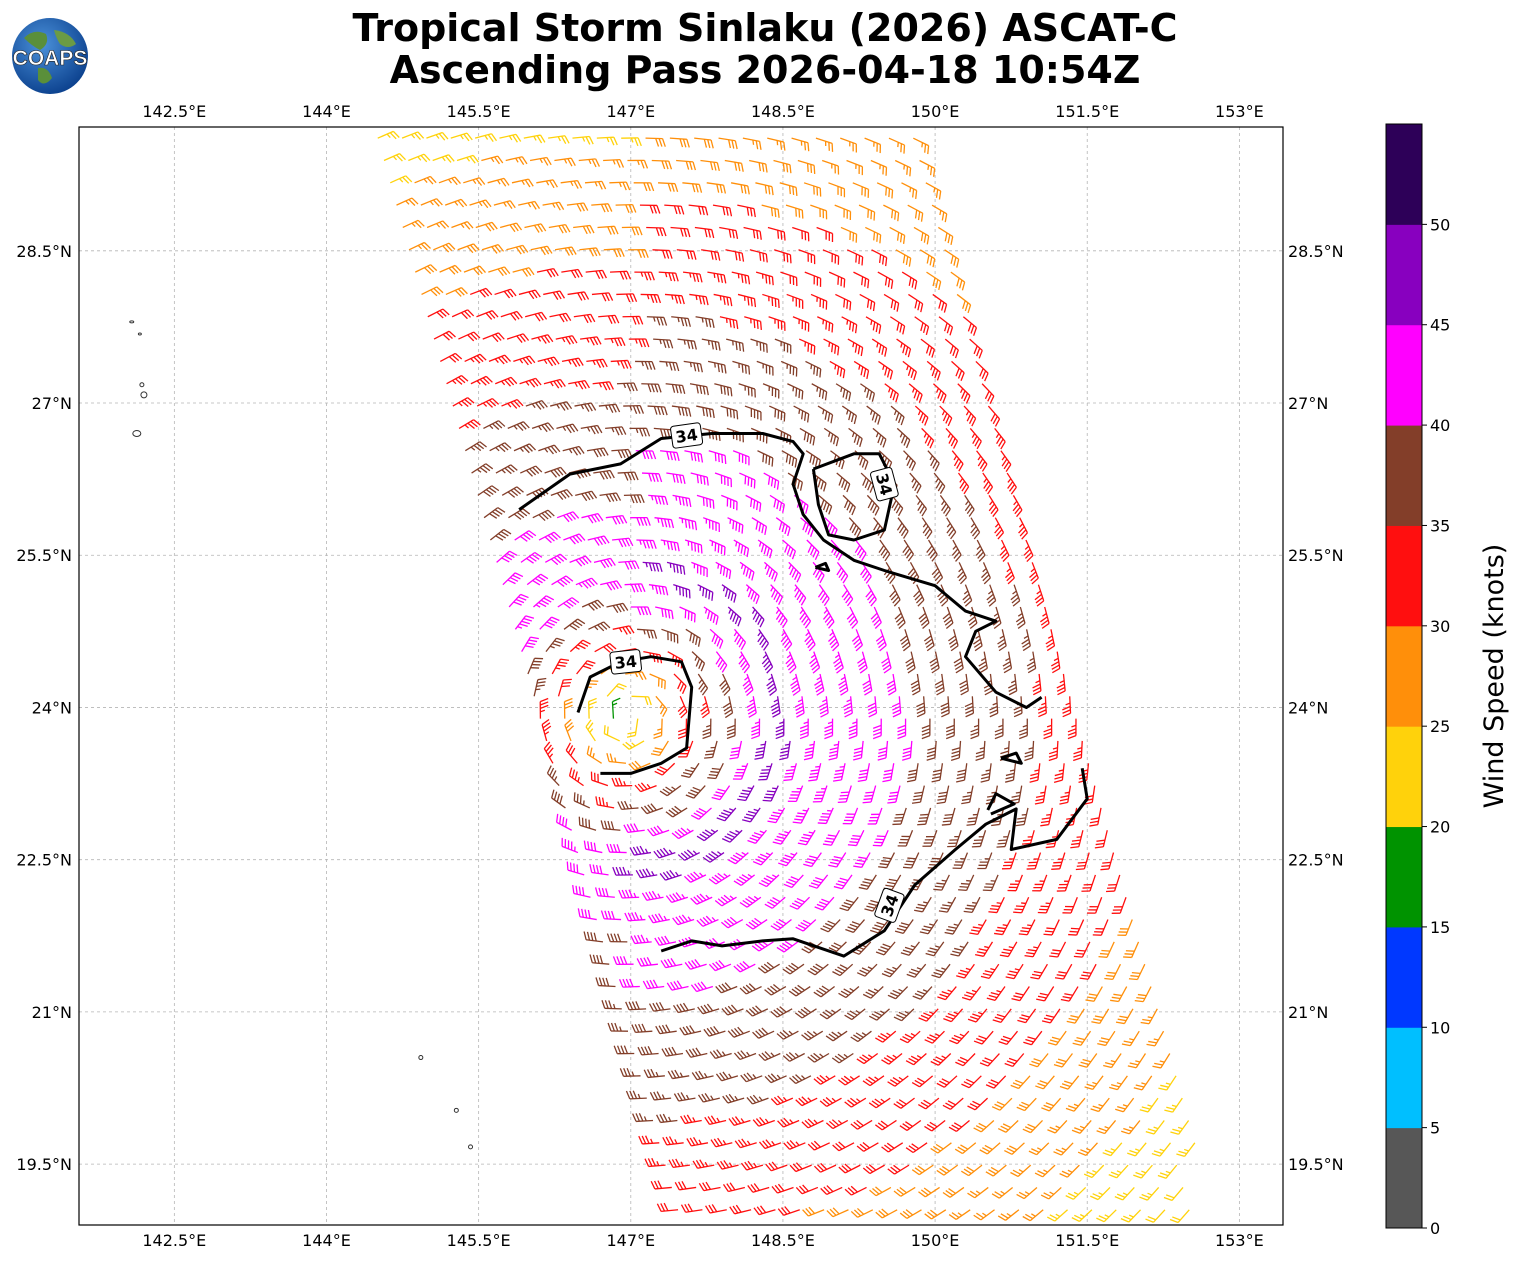 The image size is (1522, 1261). What do you see at coordinates (1435, 1128) in the screenshot?
I see `colorbar-tick-label: 5` at bounding box center [1435, 1128].